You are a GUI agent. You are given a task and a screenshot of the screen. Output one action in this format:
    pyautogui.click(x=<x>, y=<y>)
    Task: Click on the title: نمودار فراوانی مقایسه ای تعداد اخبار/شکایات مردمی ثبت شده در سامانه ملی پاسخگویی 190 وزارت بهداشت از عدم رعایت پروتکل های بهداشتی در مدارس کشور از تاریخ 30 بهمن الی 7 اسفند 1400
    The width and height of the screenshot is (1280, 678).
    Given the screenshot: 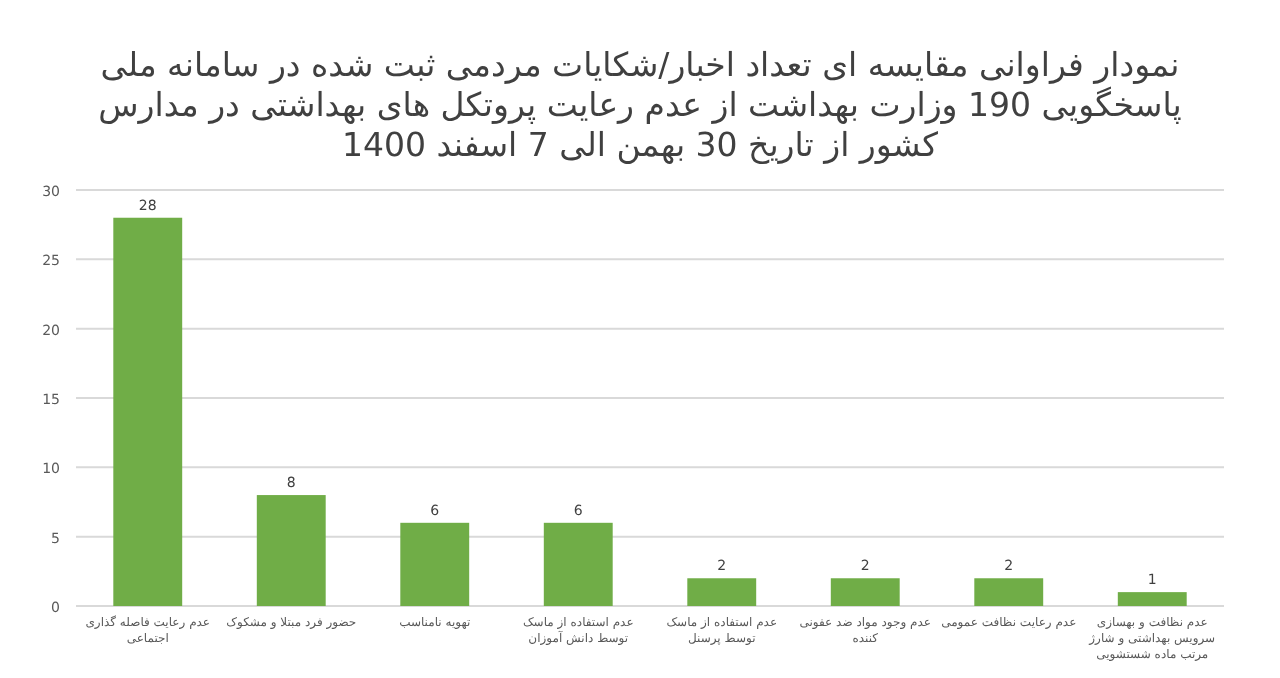 What is the action you would take?
    pyautogui.click(x=640, y=105)
    